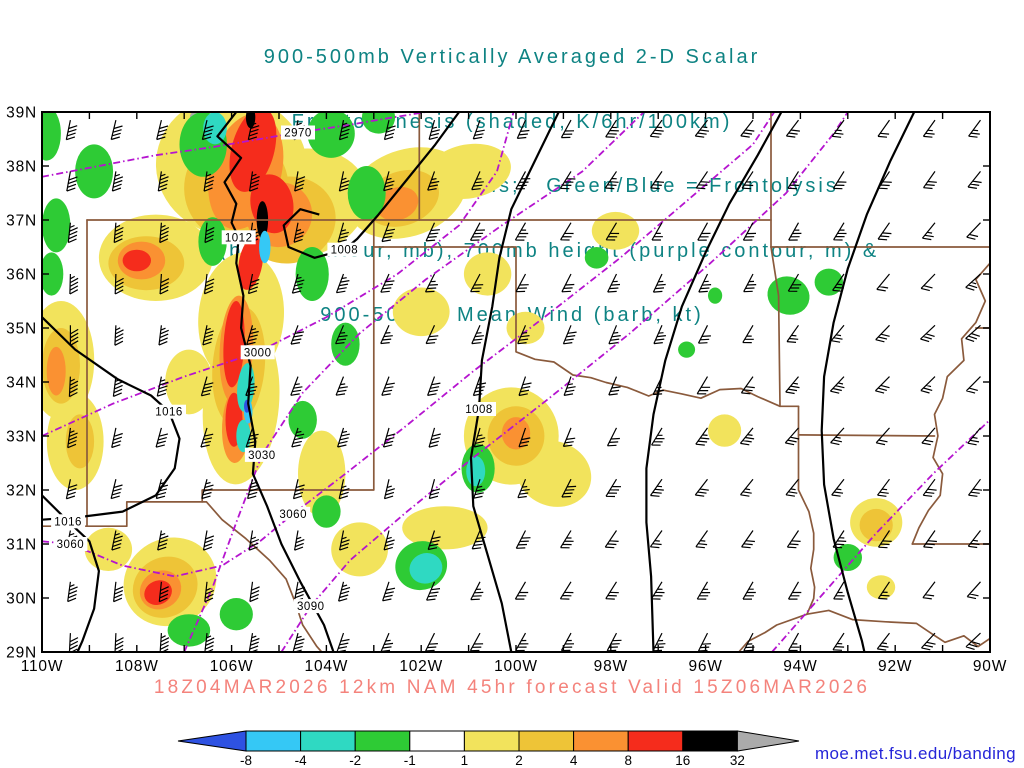  What do you see at coordinates (990, 666) in the screenshot?
I see `lon-tick-label: 90W` at bounding box center [990, 666].